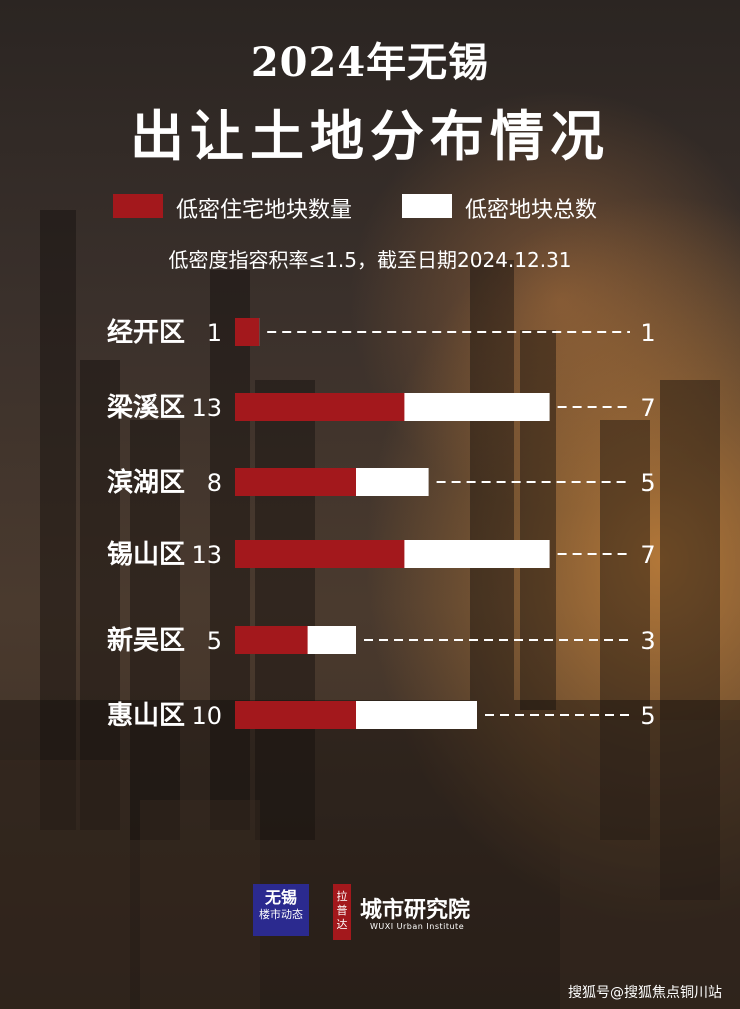 The image size is (740, 1009). I want to click on badge-line-2: 楼市动态, so click(281, 914).